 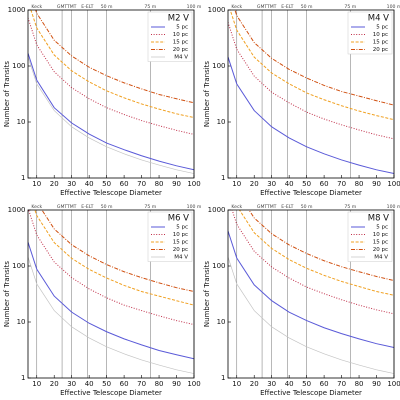 I want to click on panel-title: M8 V, so click(x=378, y=219).